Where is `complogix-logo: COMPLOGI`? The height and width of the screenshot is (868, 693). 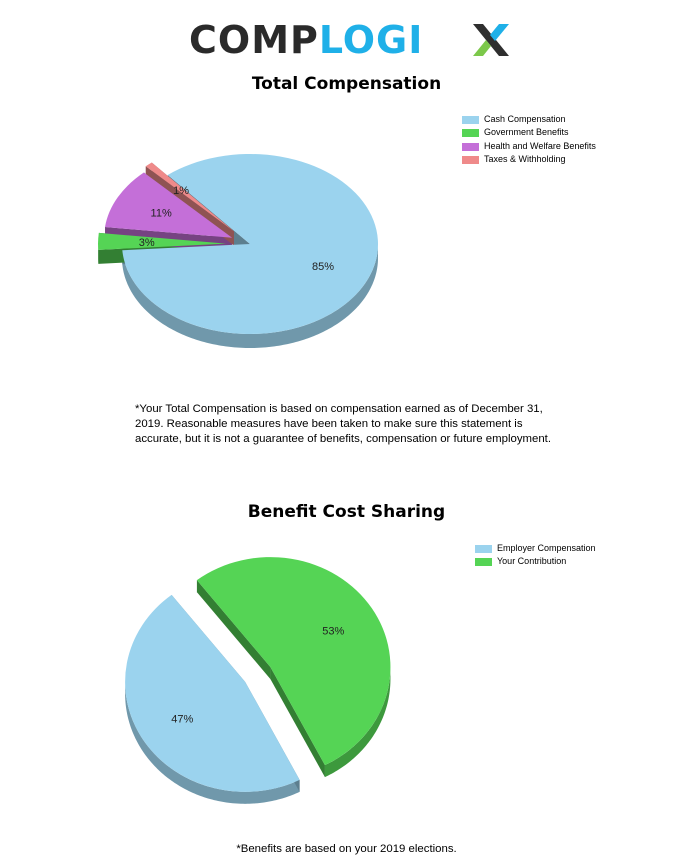
complogix-logo: COMPLOGI is located at coordinates (350, 40).